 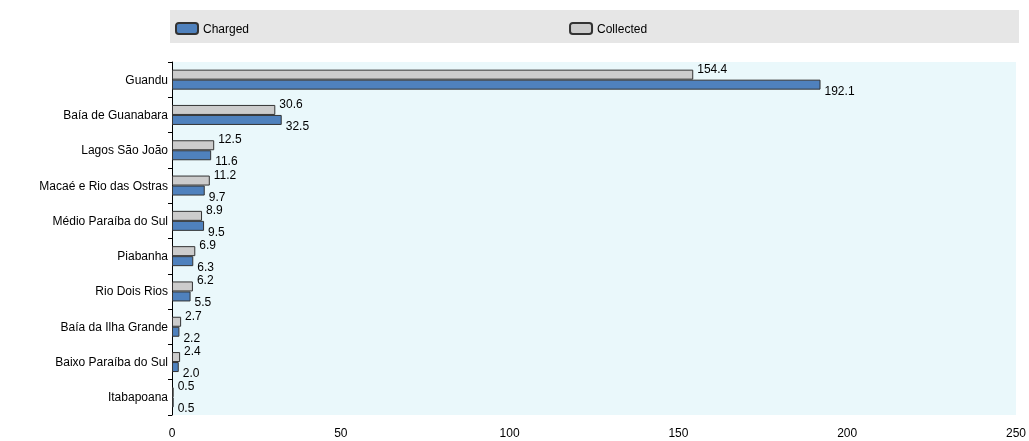 What do you see at coordinates (116, 114) in the screenshot?
I see `y-tick-label: Baía de Guanabara` at bounding box center [116, 114].